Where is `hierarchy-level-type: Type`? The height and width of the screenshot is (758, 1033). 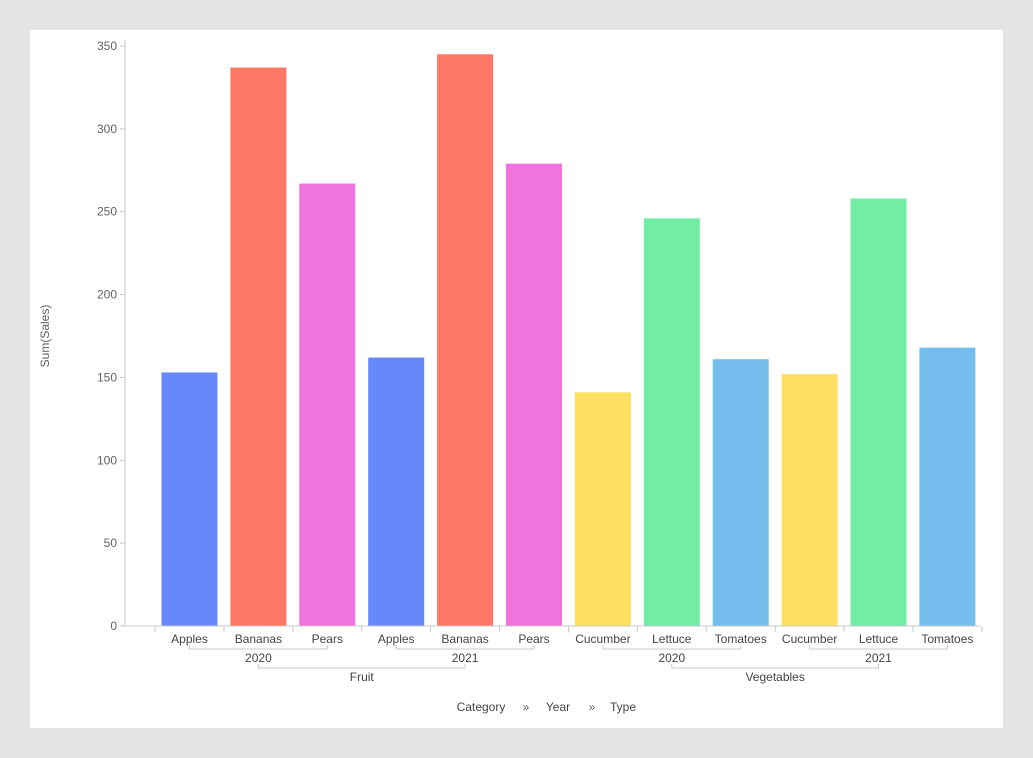 hierarchy-level-type: Type is located at coordinates (623, 707).